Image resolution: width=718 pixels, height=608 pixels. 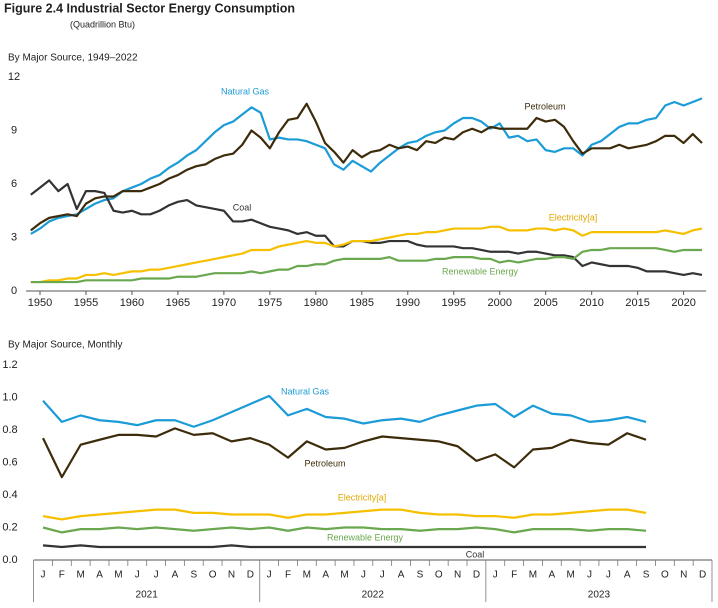 What do you see at coordinates (599, 595) in the screenshot?
I see `year-label: 2023` at bounding box center [599, 595].